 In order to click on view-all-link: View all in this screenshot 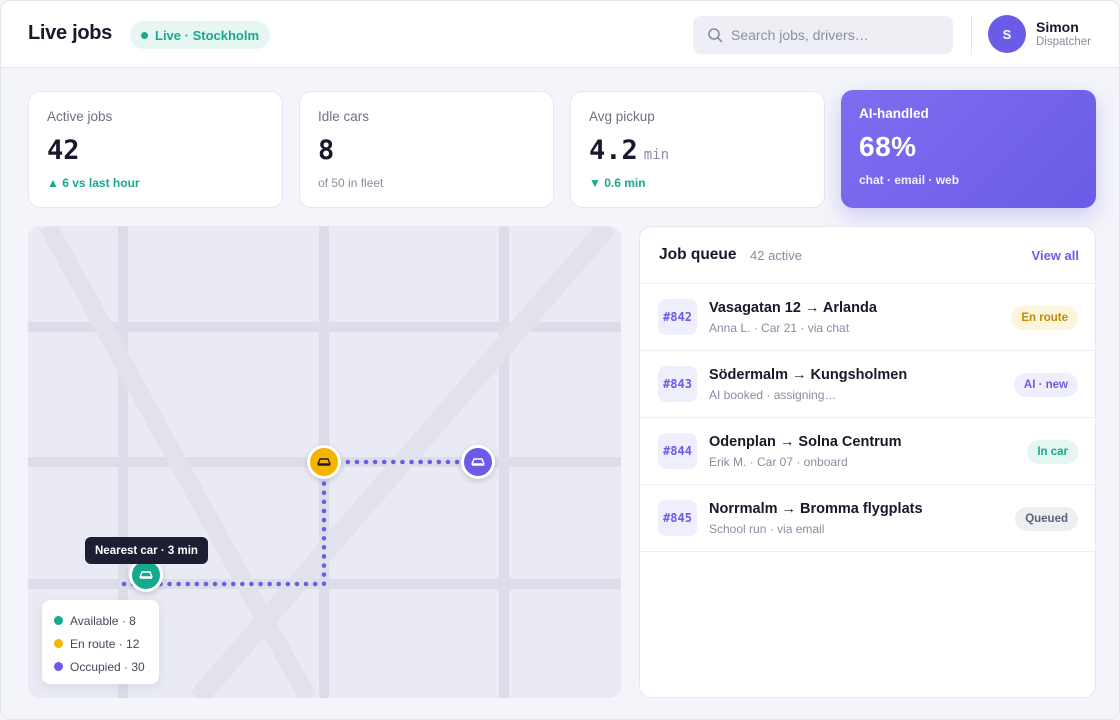, I will do `click(1055, 255)`.